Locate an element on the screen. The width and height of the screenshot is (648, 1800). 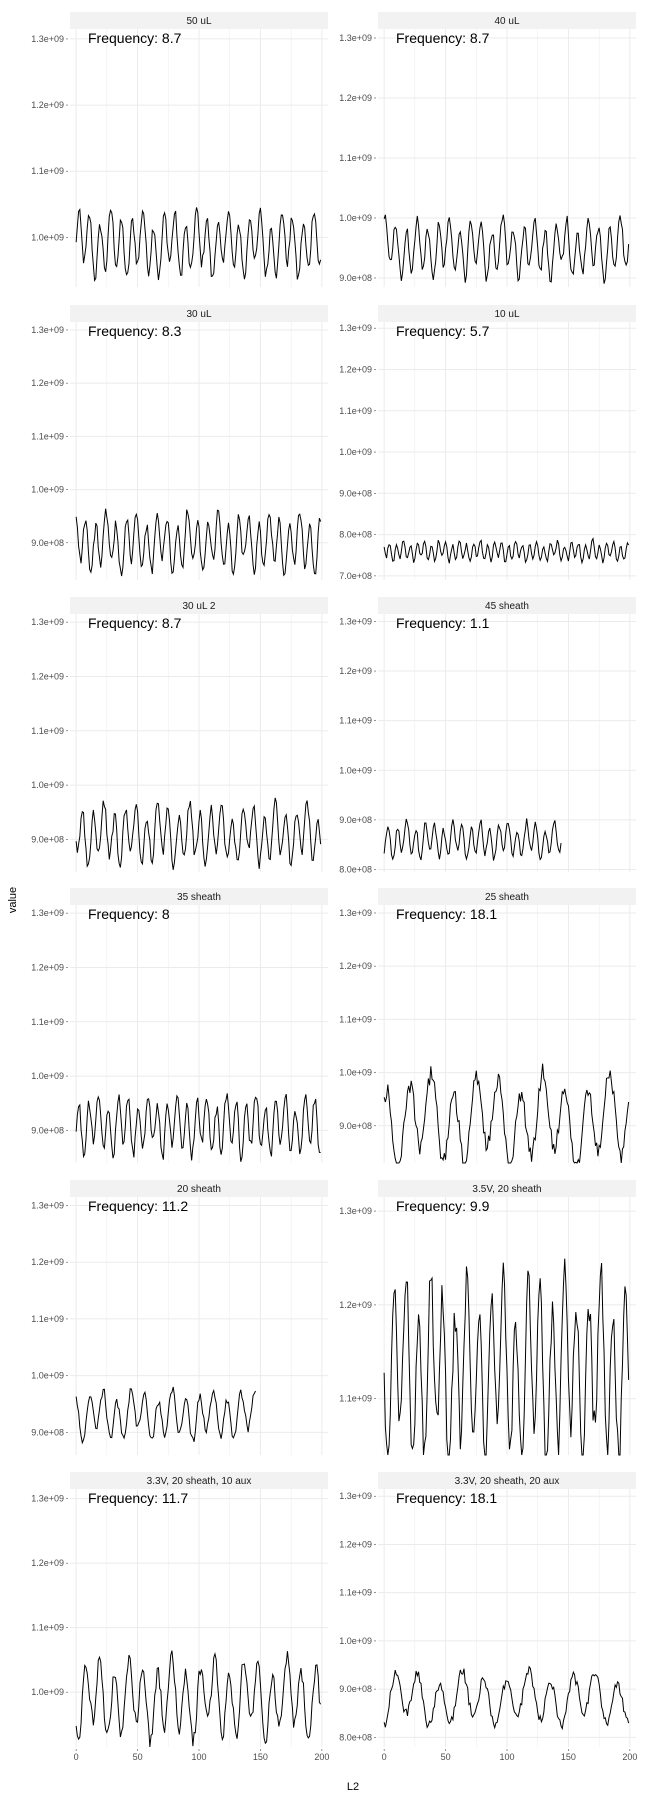
x-tick-label: 200 is located at coordinates (629, 1757).